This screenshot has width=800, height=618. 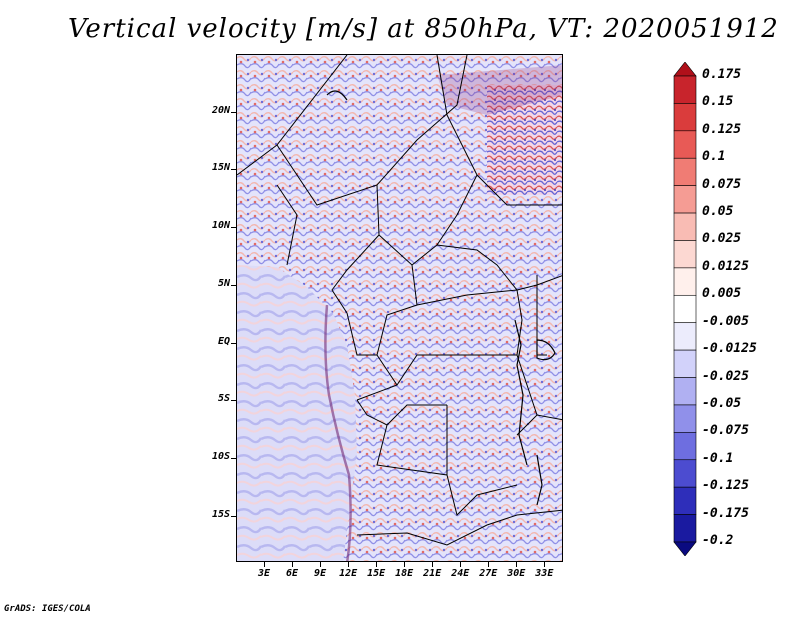 What do you see at coordinates (320, 573) in the screenshot?
I see `lon-label: 9E` at bounding box center [320, 573].